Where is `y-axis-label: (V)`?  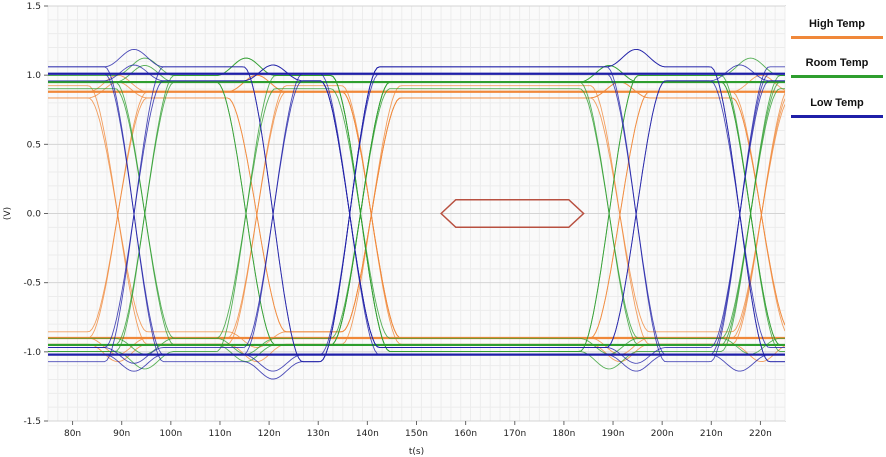 y-axis-label: (V) is located at coordinates (8, 213).